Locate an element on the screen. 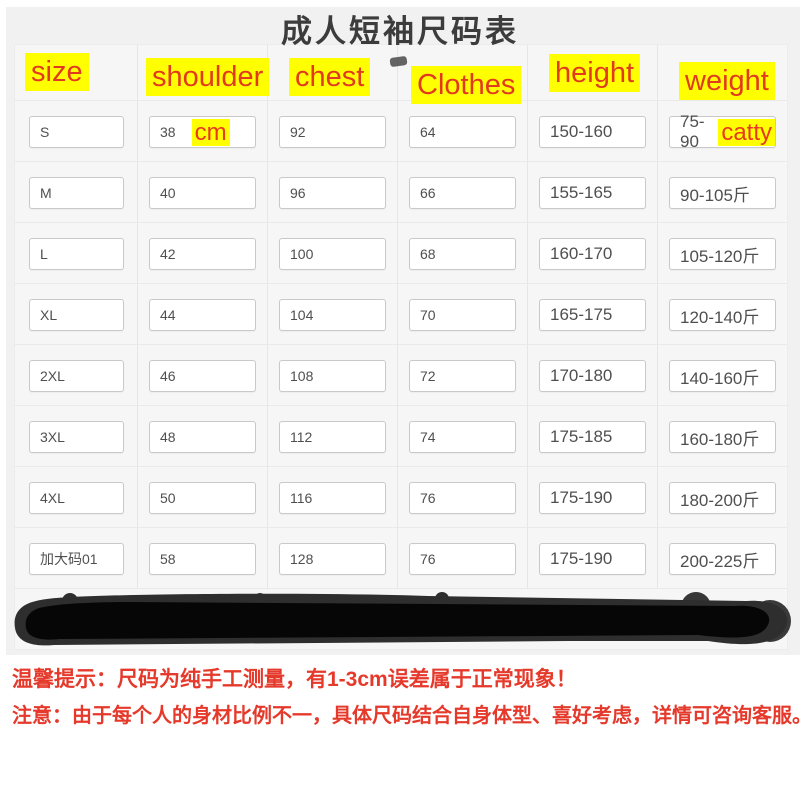 Image resolution: width=800 pixels, height=800 pixels. header-cell-weight: weight is located at coordinates (722, 73).